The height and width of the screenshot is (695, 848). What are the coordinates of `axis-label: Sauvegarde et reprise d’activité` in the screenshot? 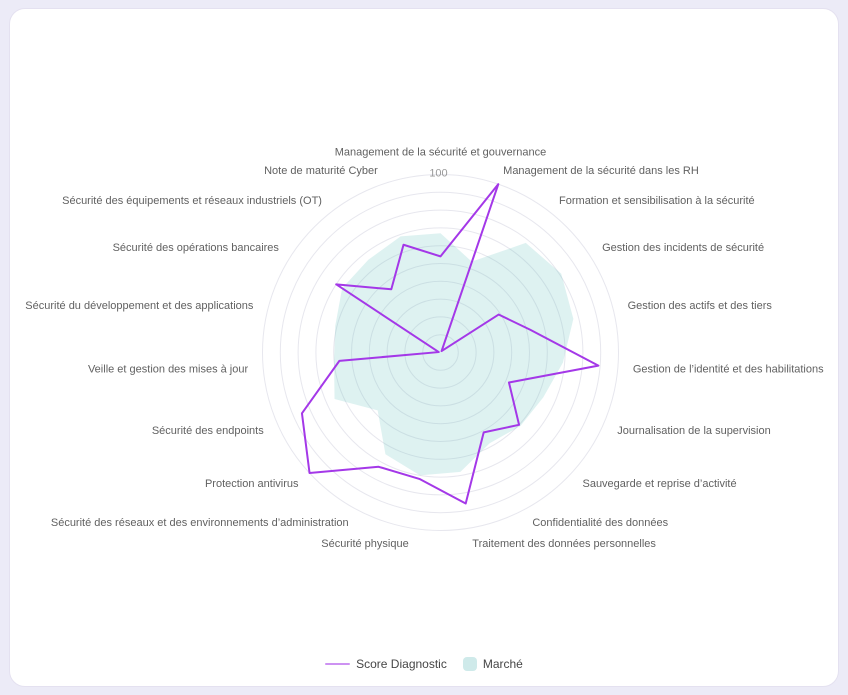 It's located at (659, 484).